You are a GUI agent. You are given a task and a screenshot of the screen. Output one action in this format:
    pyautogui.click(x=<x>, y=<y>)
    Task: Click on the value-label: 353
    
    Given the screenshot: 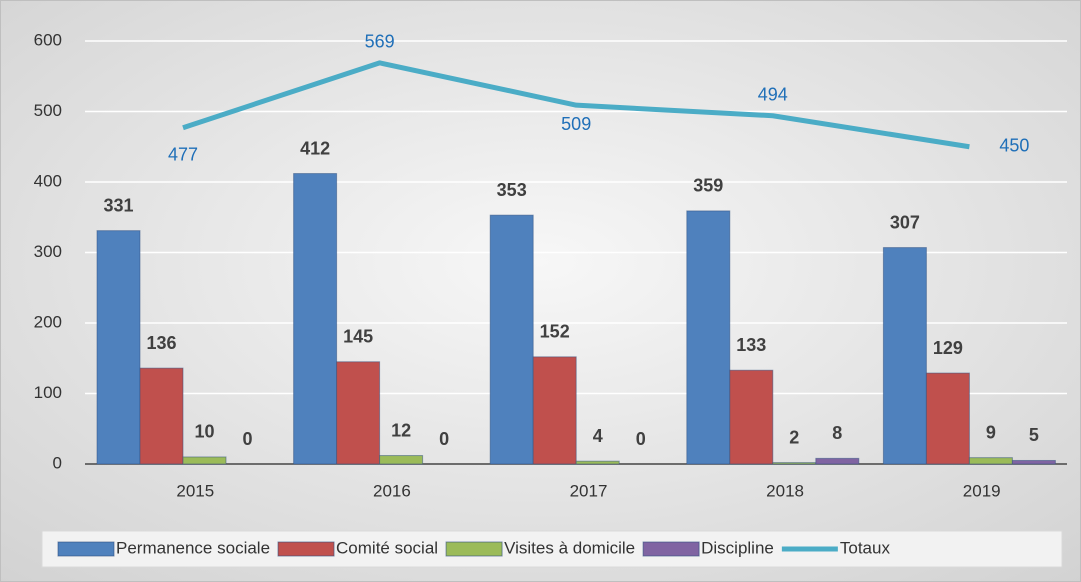 What is the action you would take?
    pyautogui.click(x=512, y=190)
    